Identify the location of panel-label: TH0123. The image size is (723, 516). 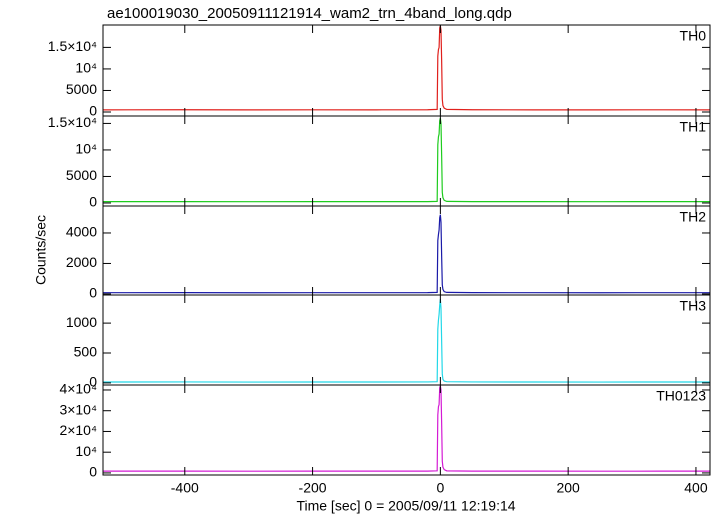
(681, 396).